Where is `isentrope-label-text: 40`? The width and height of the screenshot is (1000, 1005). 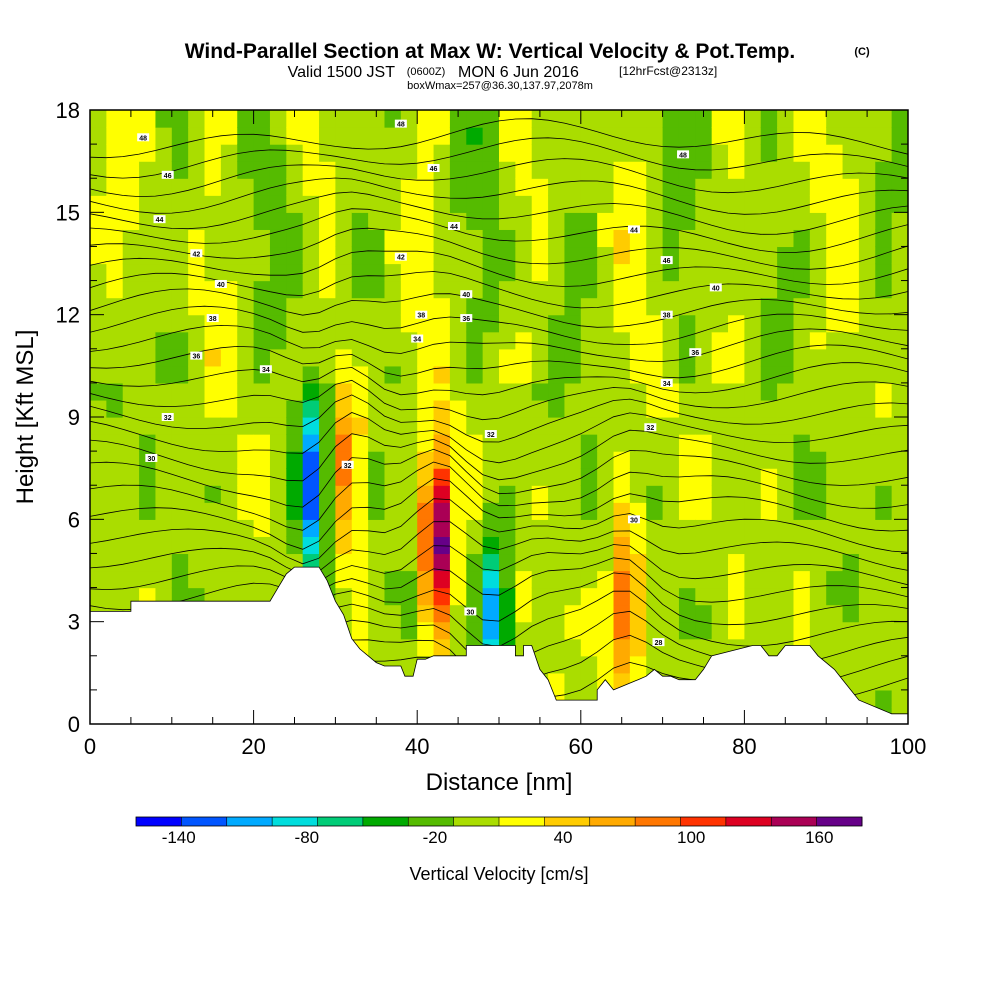
isentrope-label-text: 40 is located at coordinates (466, 295).